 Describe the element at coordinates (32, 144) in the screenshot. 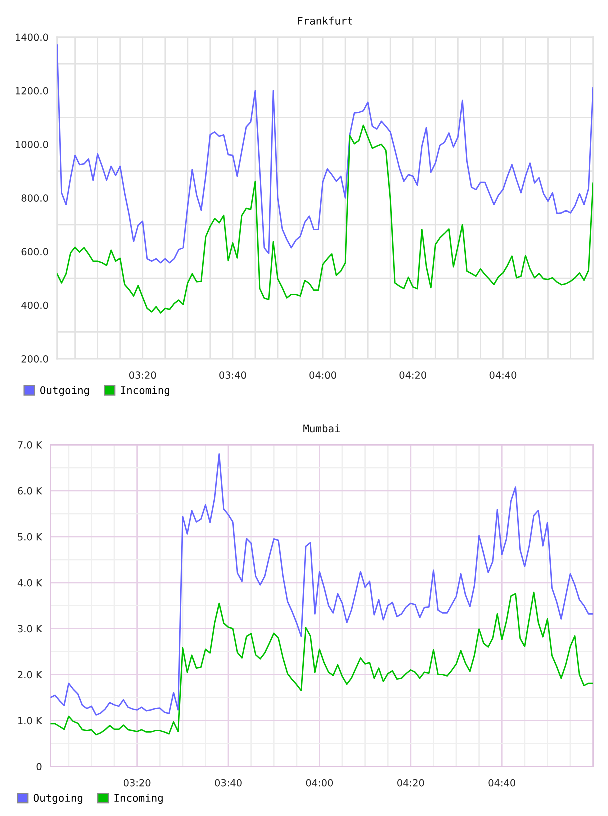

I see `y-tick-label: 1000.0` at that location.